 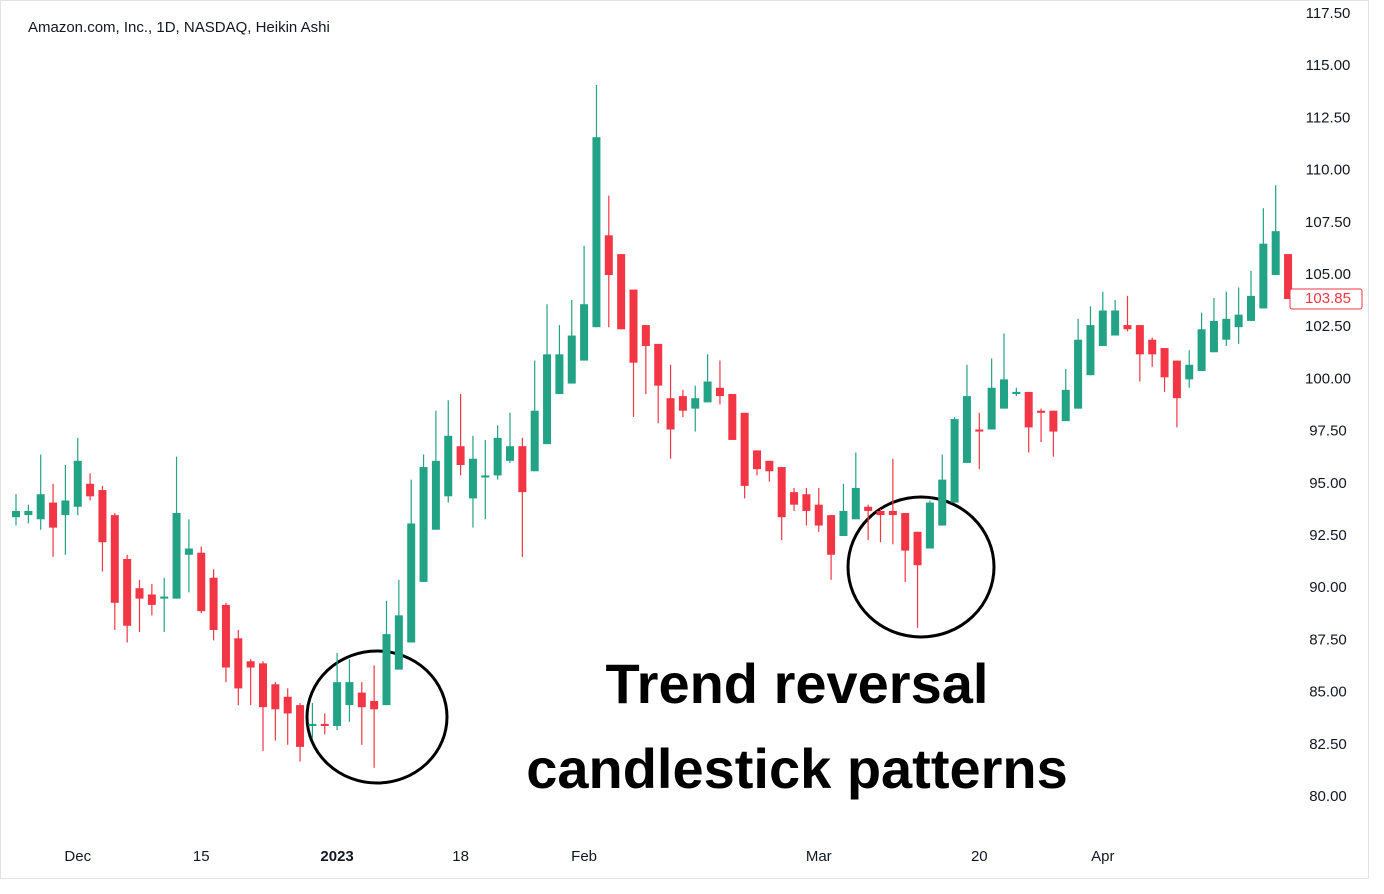 What do you see at coordinates (1328, 378) in the screenshot?
I see `y-tick-label: 100.00` at bounding box center [1328, 378].